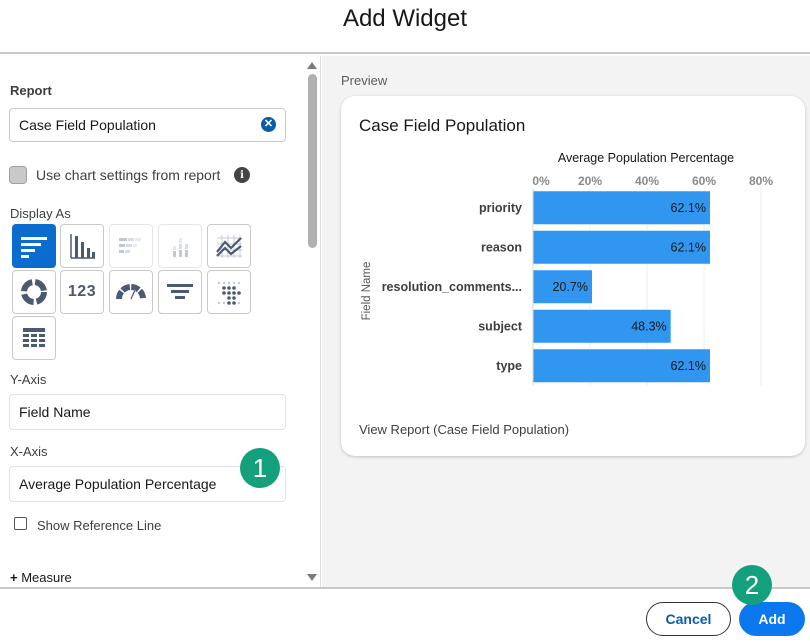 This screenshot has width=810, height=643. What do you see at coordinates (14, 577) in the screenshot?
I see `plus-icon: +` at bounding box center [14, 577].